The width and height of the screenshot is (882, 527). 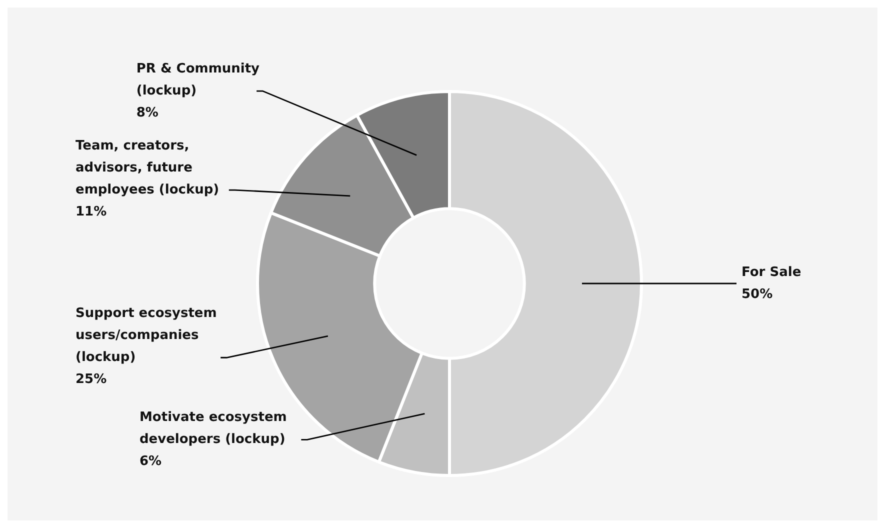 What do you see at coordinates (147, 113) in the screenshot?
I see `data-label: 8%` at bounding box center [147, 113].